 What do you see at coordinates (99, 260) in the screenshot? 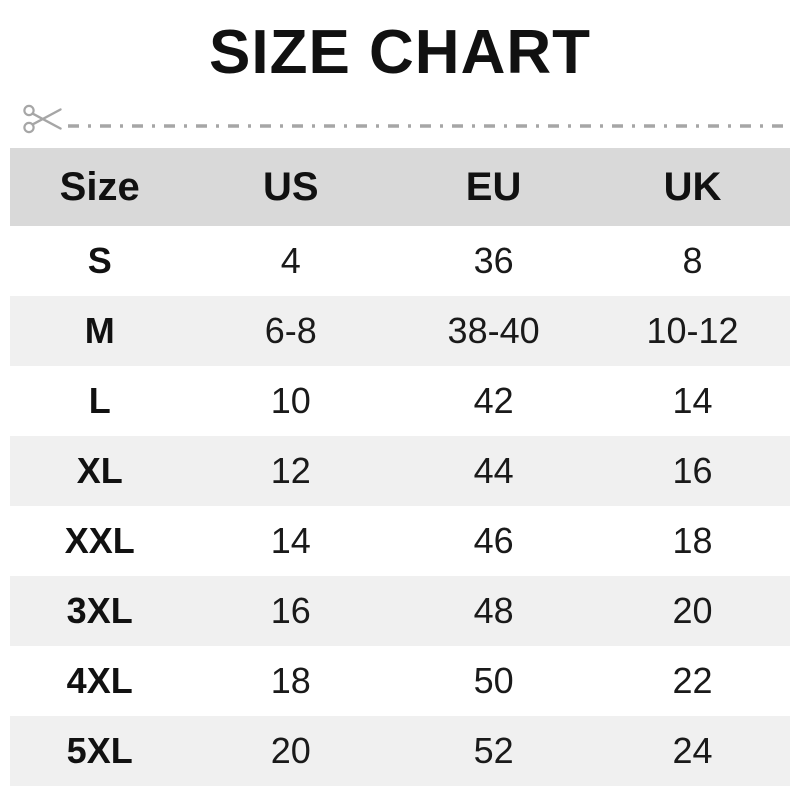
I see `size-label: S` at bounding box center [99, 260].